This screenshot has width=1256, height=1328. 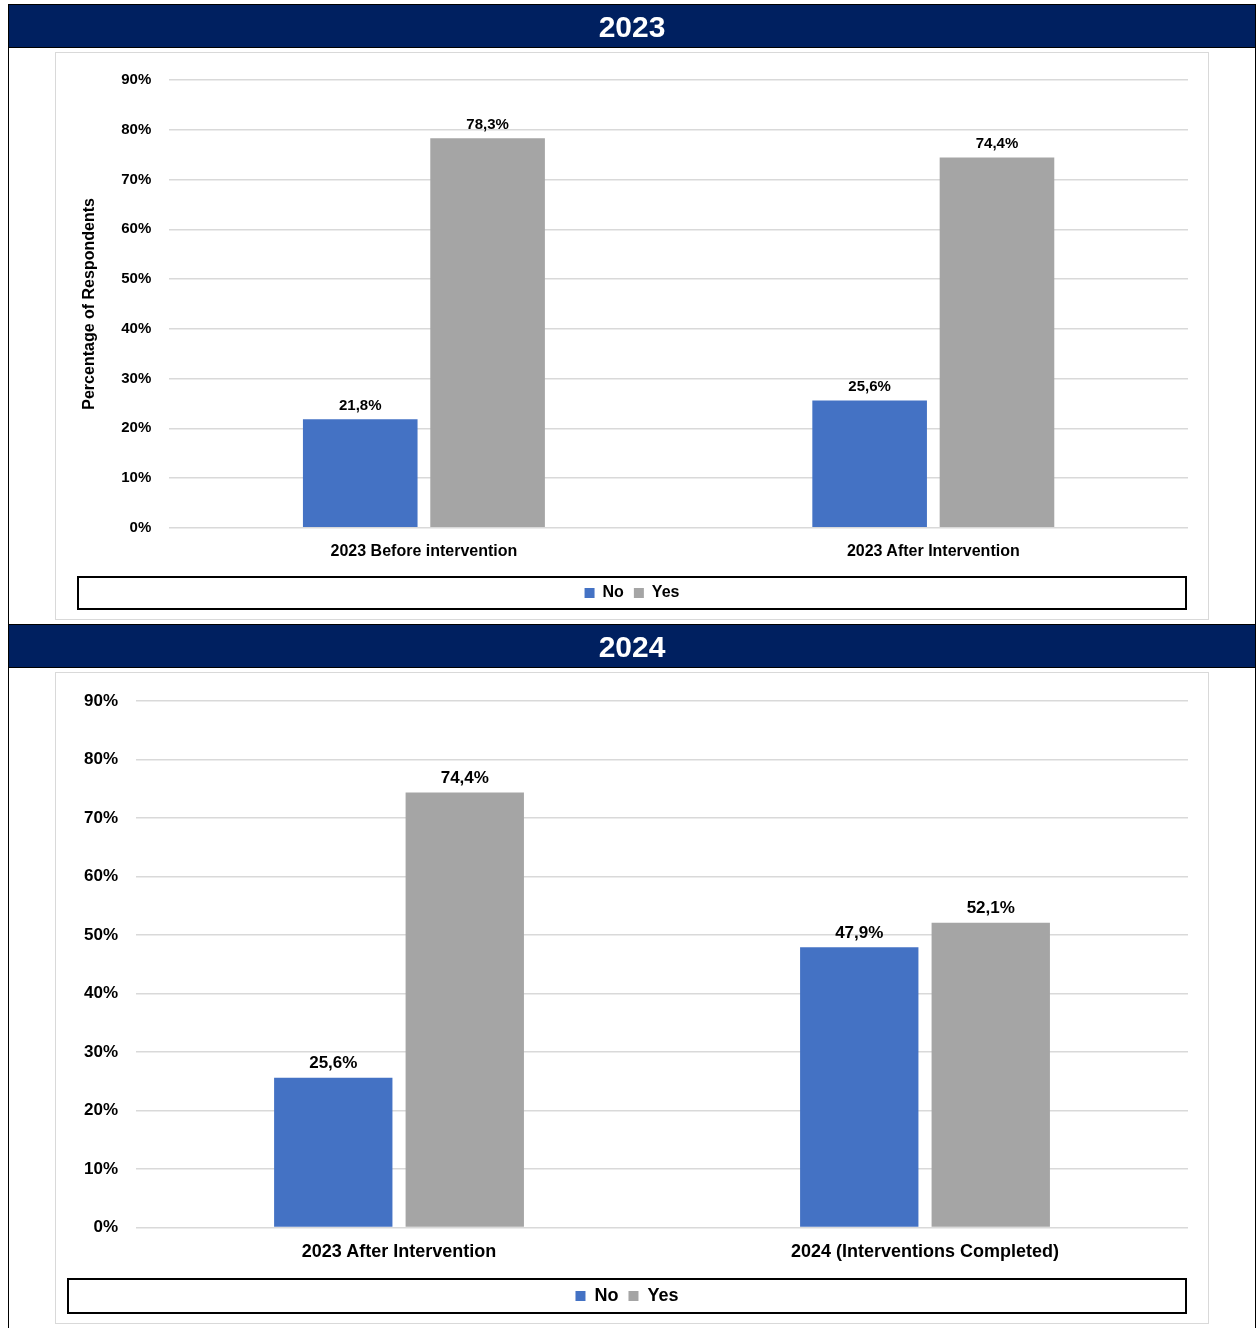 I want to click on data-label: 21,8%, so click(x=360, y=404).